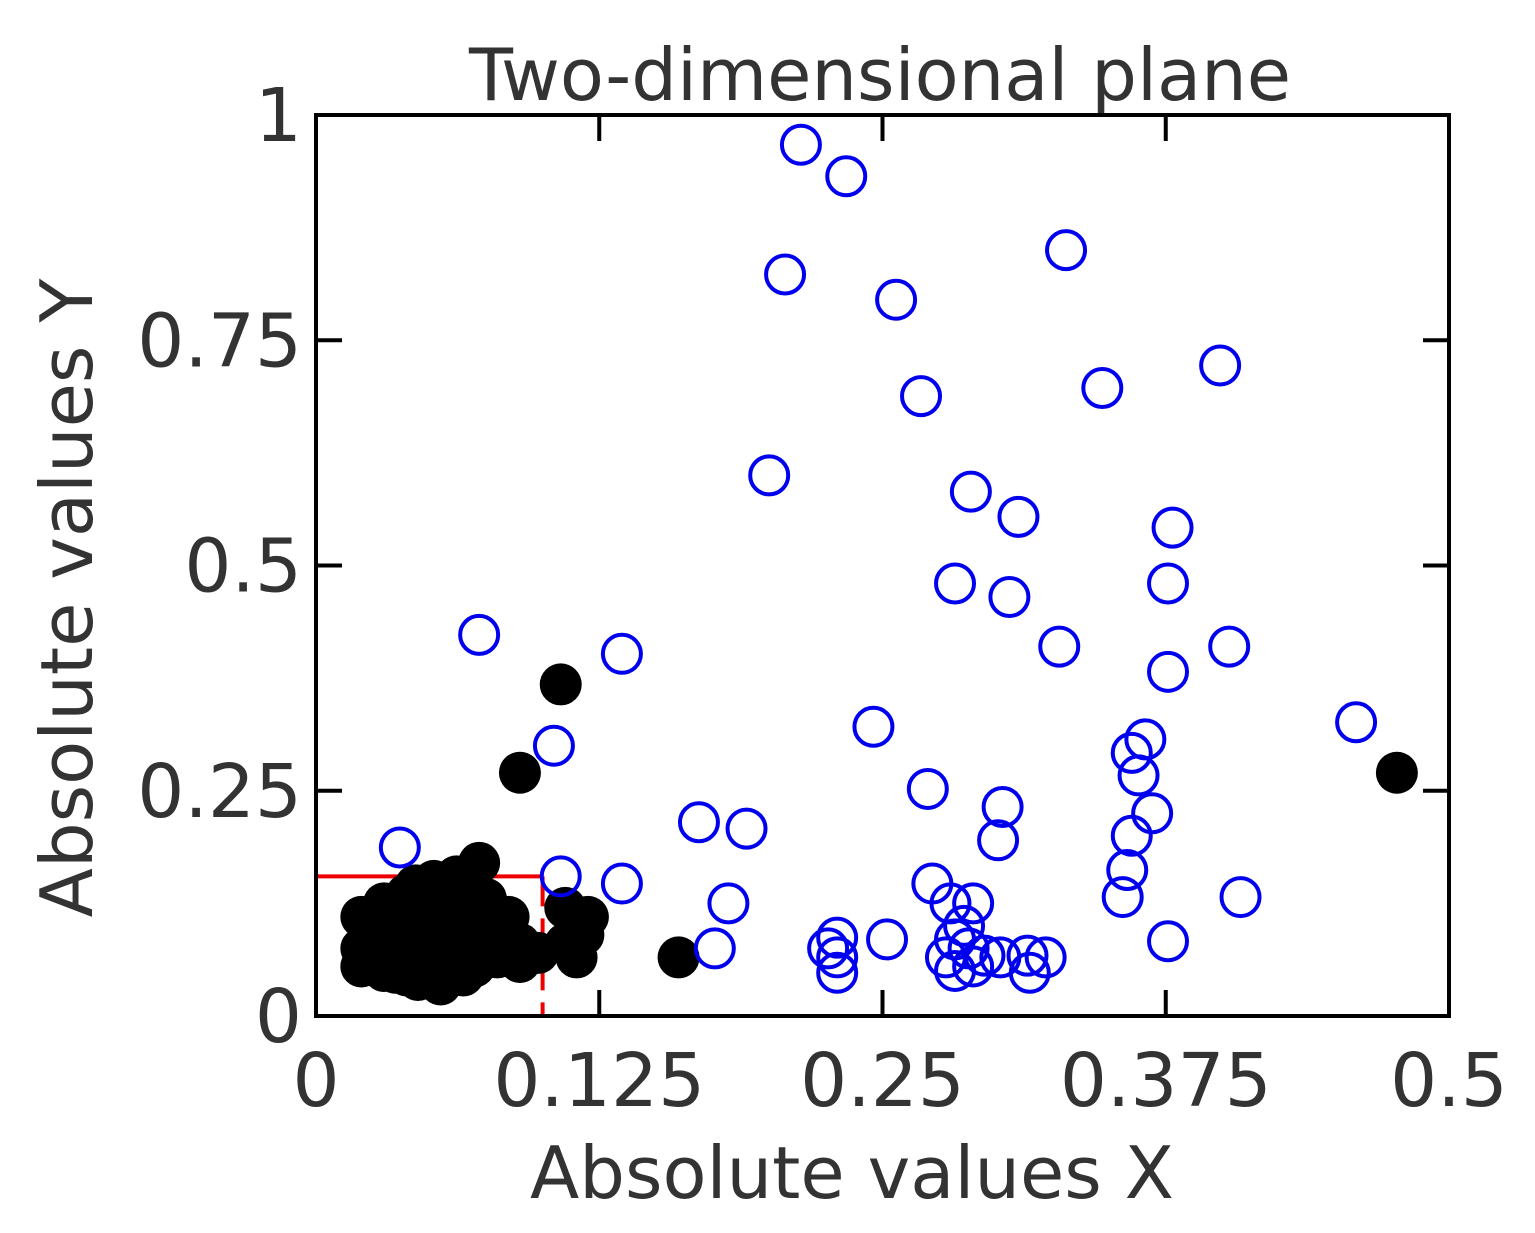 Image resolution: width=1535 pixels, height=1233 pixels. What do you see at coordinates (1166, 1081) in the screenshot?
I see `x-tick-label: 0.375` at bounding box center [1166, 1081].